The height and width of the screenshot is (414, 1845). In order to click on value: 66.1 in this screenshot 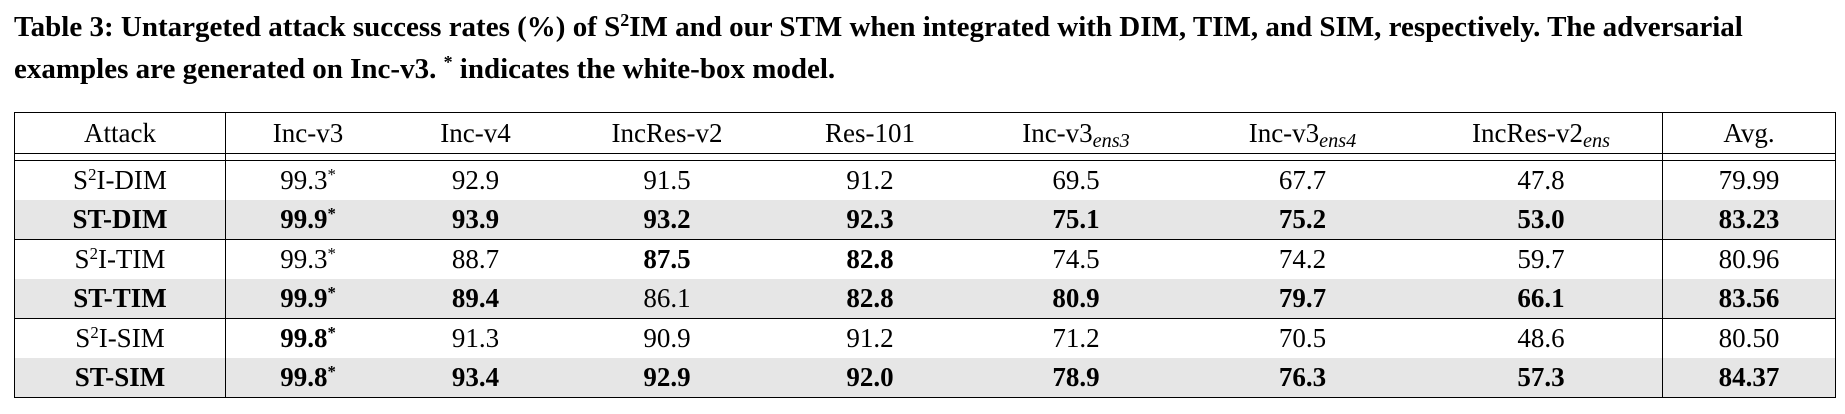, I will do `click(1541, 298)`.